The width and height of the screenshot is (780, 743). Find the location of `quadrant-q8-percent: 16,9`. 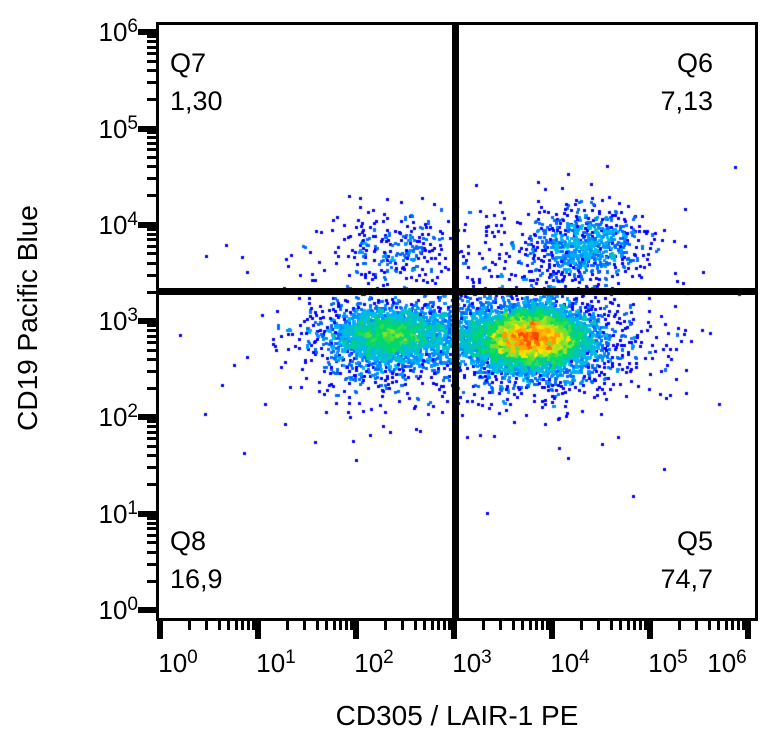

quadrant-q8-percent: 16,9 is located at coordinates (196, 579).